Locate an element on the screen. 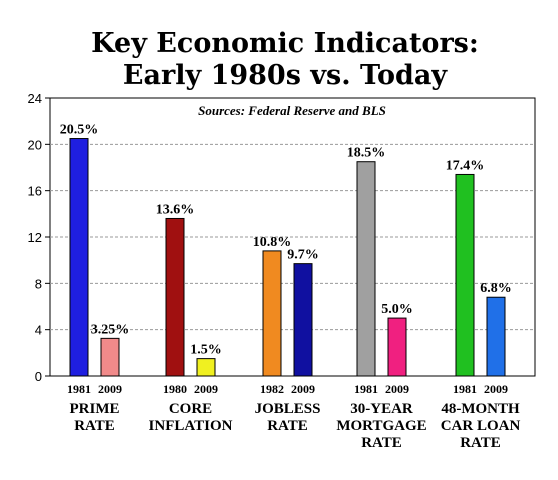 The image size is (558, 480). category-label: JOBLESS is located at coordinates (288, 409).